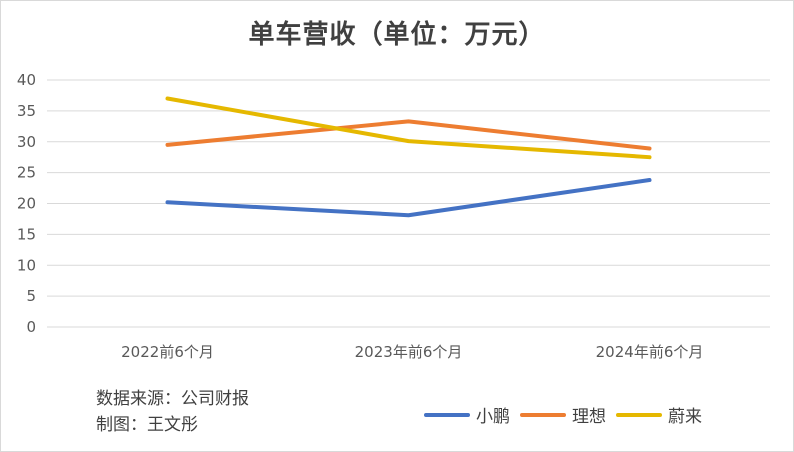  What do you see at coordinates (26, 204) in the screenshot?
I see `y-tick-label: 20` at bounding box center [26, 204].